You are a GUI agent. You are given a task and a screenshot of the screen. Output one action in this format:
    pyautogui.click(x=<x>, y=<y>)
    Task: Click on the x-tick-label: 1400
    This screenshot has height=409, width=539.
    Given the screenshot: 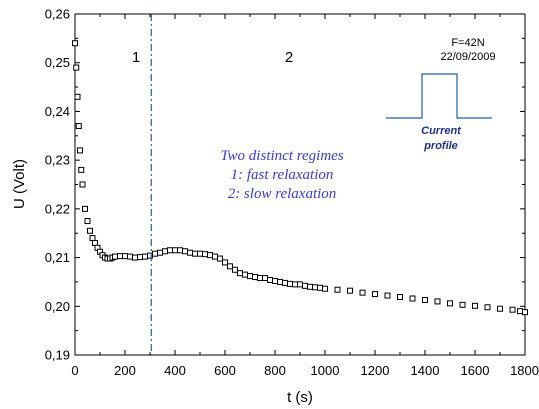 What is the action you would take?
    pyautogui.click(x=425, y=370)
    